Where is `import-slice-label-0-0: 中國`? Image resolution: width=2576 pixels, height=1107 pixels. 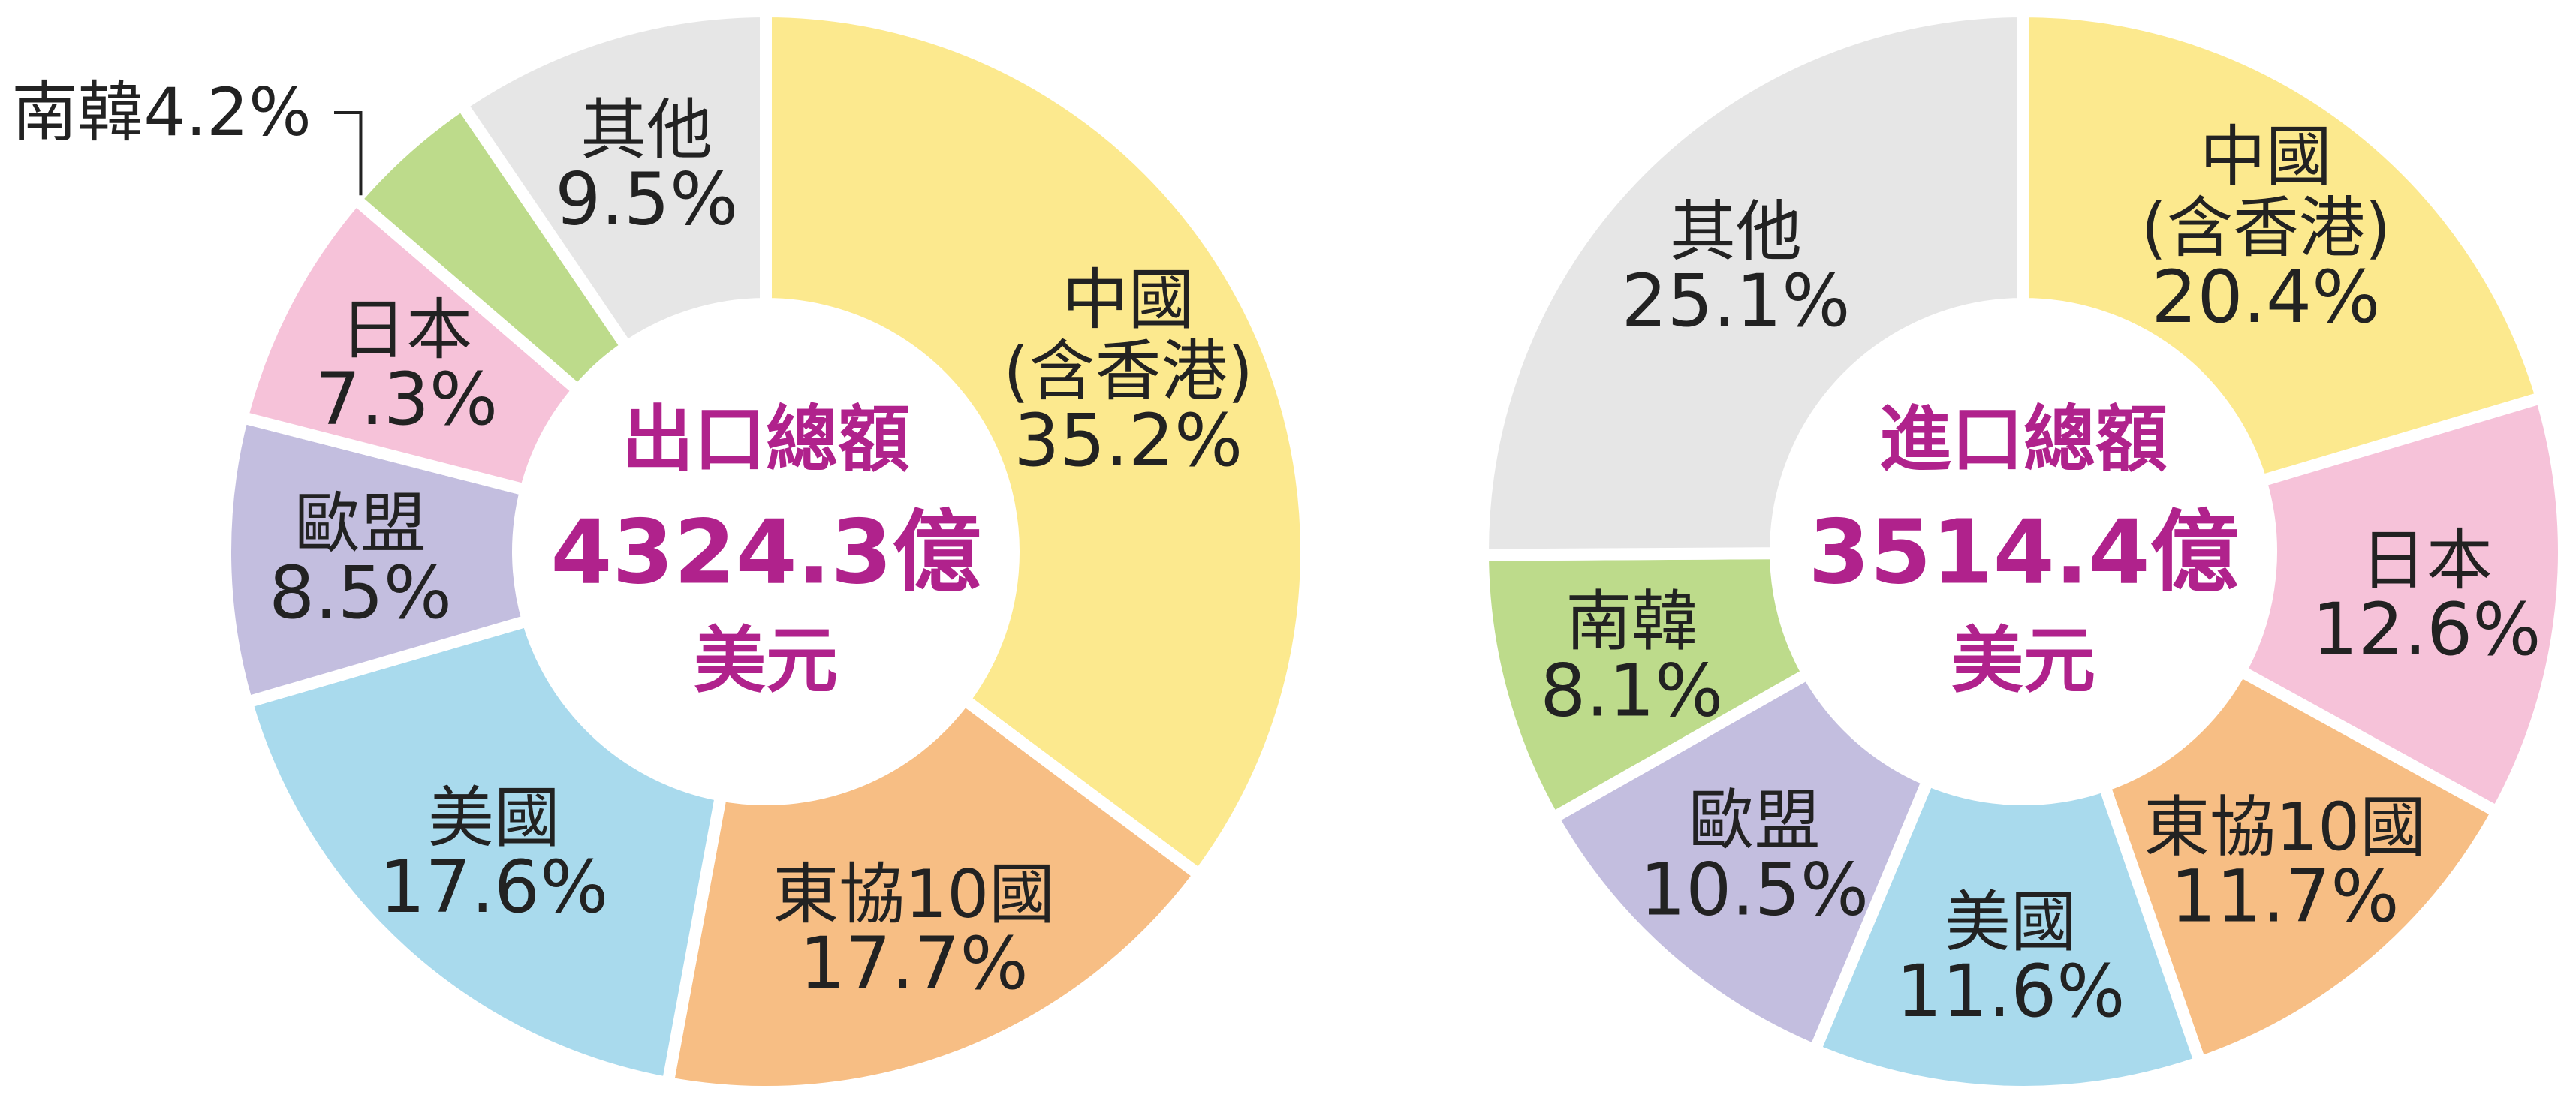
import-slice-label-0-0: 中國 is located at coordinates (2266, 157).